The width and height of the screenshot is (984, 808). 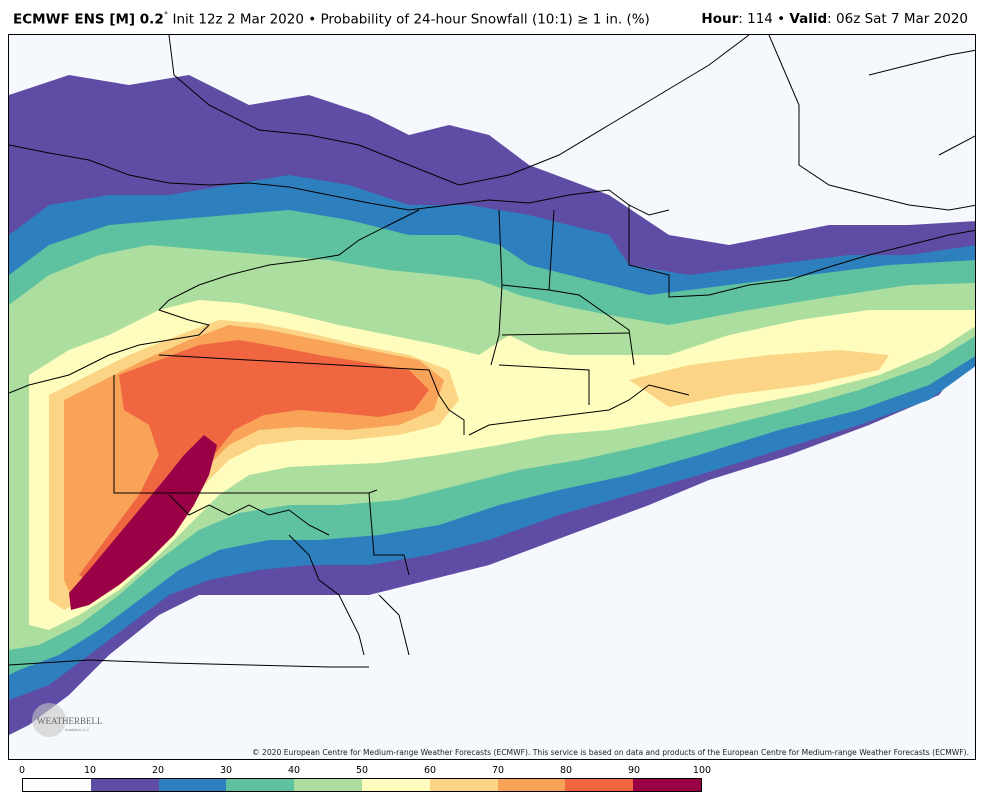 What do you see at coordinates (764, 19) in the screenshot?
I see `hour-value: : 114 •` at bounding box center [764, 19].